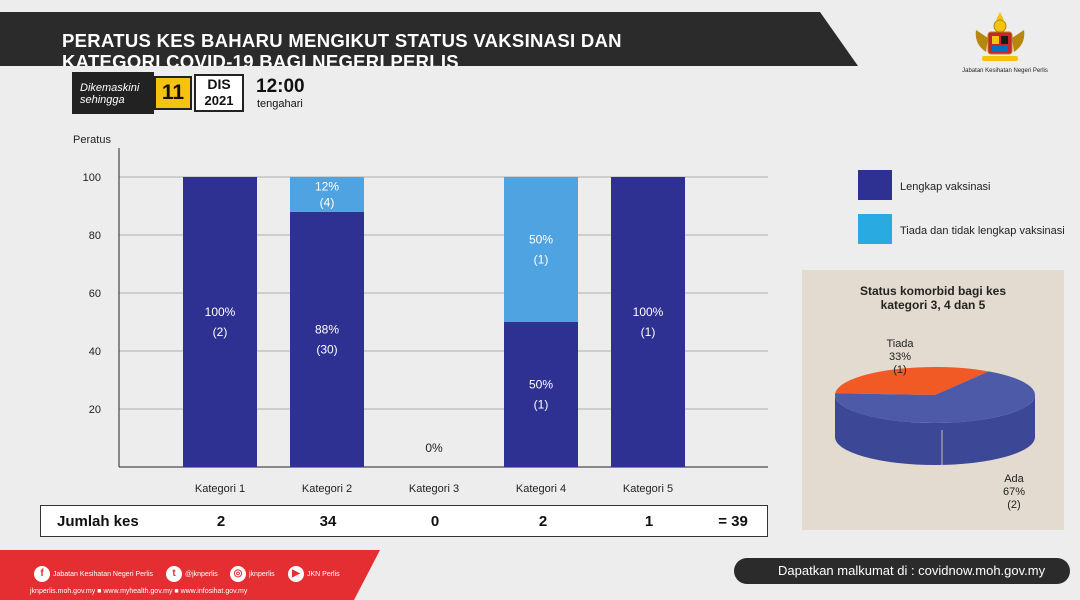  I want to click on social-twitter: t @jknperlis, so click(192, 574).